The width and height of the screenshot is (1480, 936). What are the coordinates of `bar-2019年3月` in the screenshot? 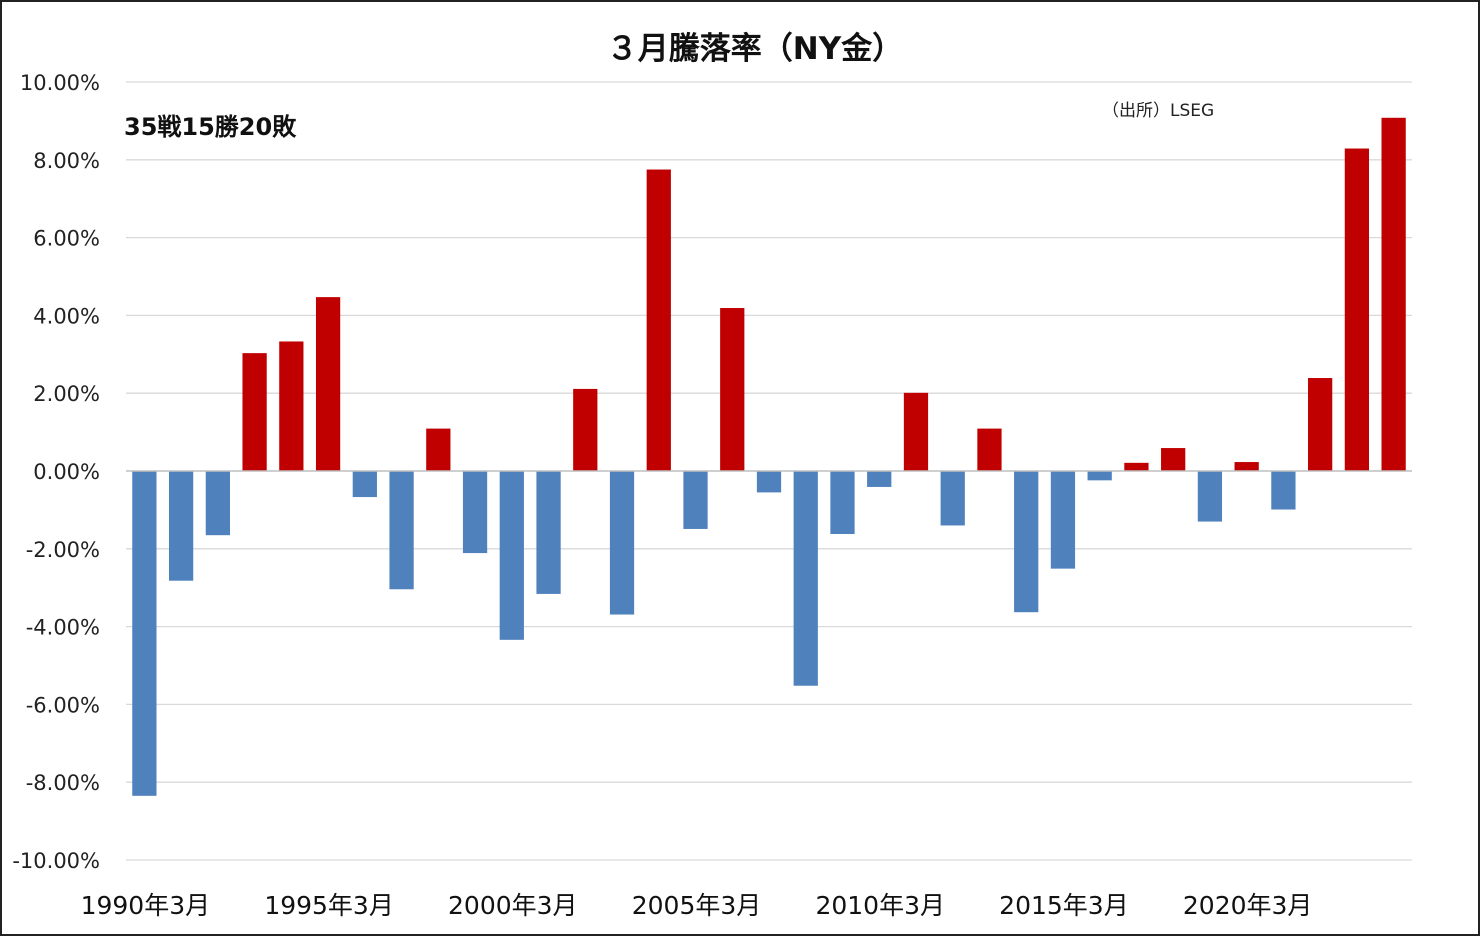 It's located at (1210, 496).